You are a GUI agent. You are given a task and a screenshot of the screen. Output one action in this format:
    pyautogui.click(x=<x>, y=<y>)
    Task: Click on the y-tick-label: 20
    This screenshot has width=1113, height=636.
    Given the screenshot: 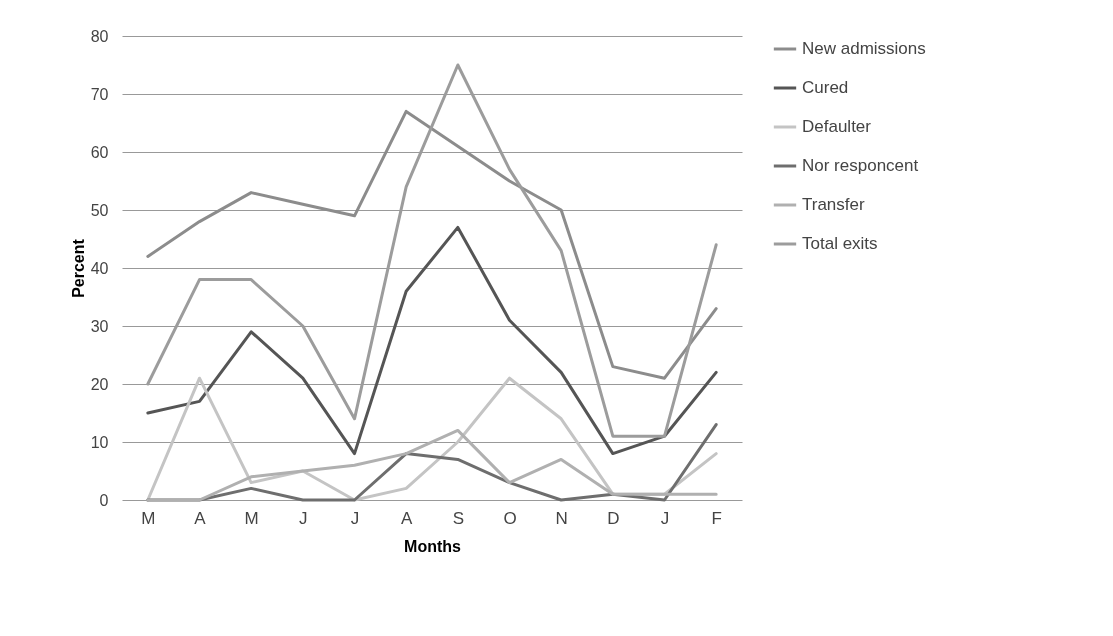 What is the action you would take?
    pyautogui.click(x=99, y=384)
    